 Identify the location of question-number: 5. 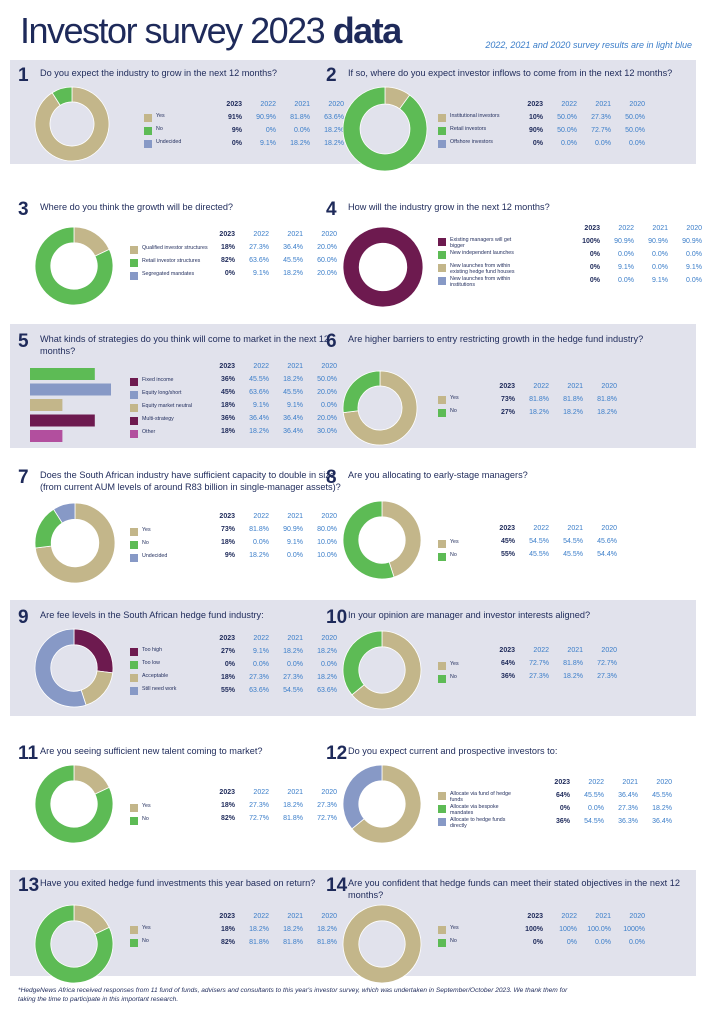
(23, 341).